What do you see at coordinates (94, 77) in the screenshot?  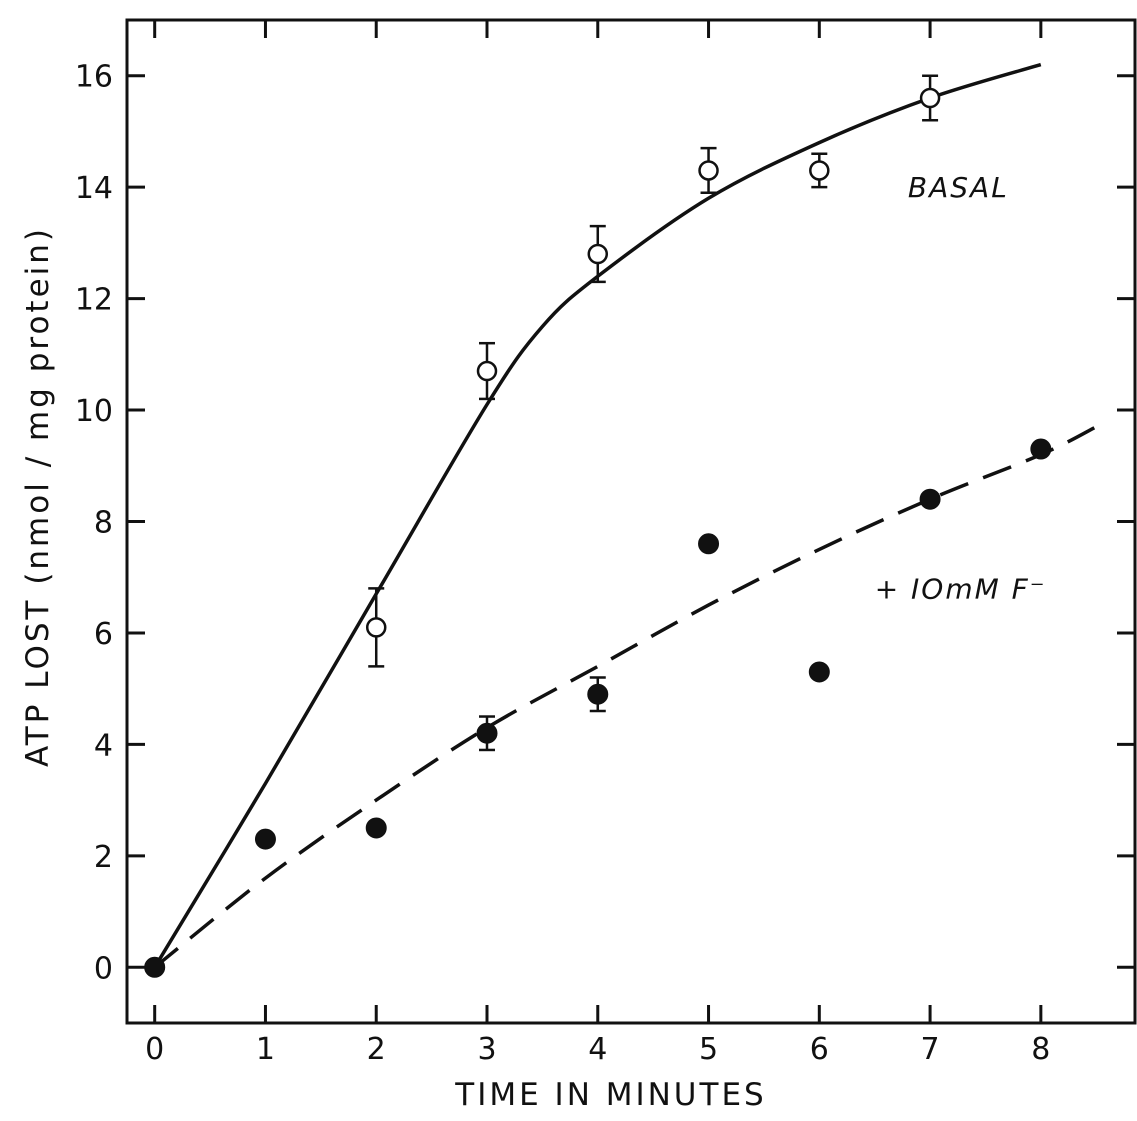 I see `y-tick-label-16: 16` at bounding box center [94, 77].